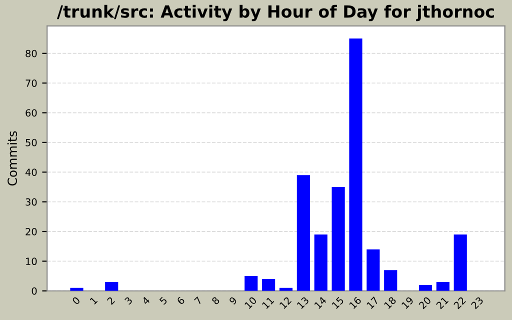 Image resolution: width=512 pixels, height=320 pixels. What do you see at coordinates (198, 300) in the screenshot?
I see `x-tick-label: 7` at bounding box center [198, 300].